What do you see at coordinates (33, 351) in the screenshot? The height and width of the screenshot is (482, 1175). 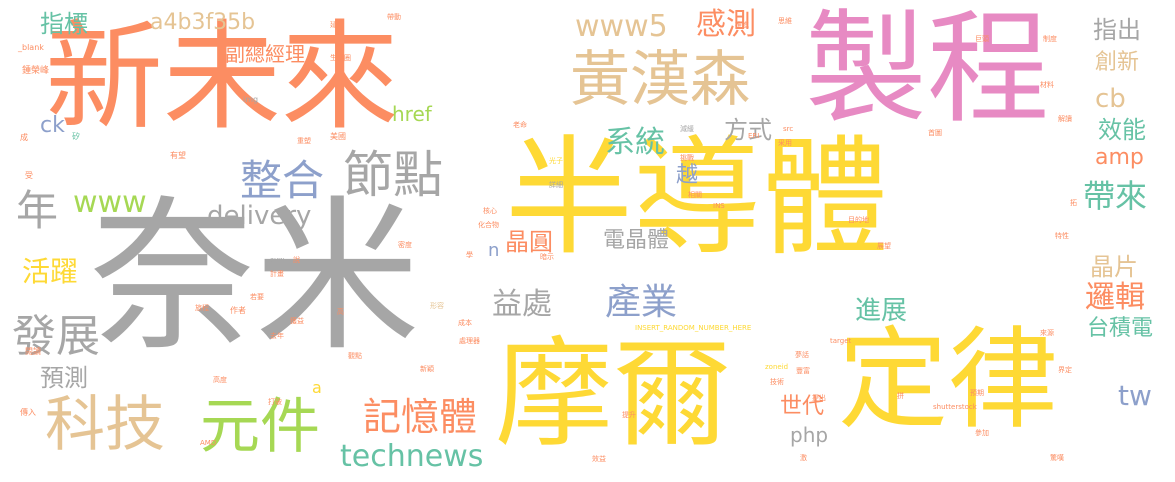 I see `word: 閱讀` at bounding box center [33, 351].